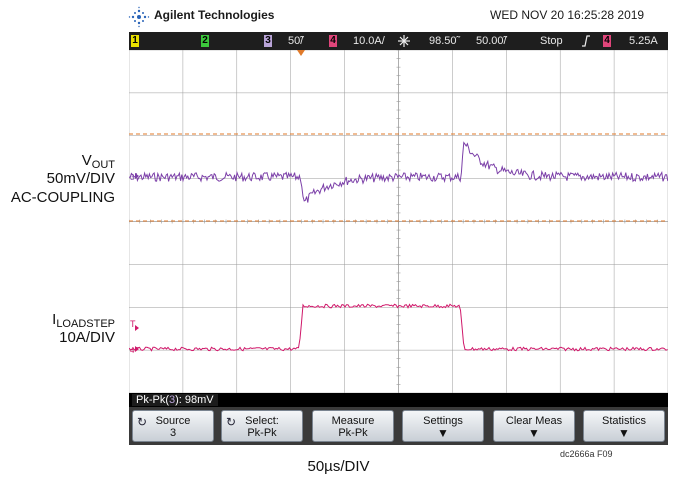  I want to click on softkey-label: Settings, so click(443, 421).